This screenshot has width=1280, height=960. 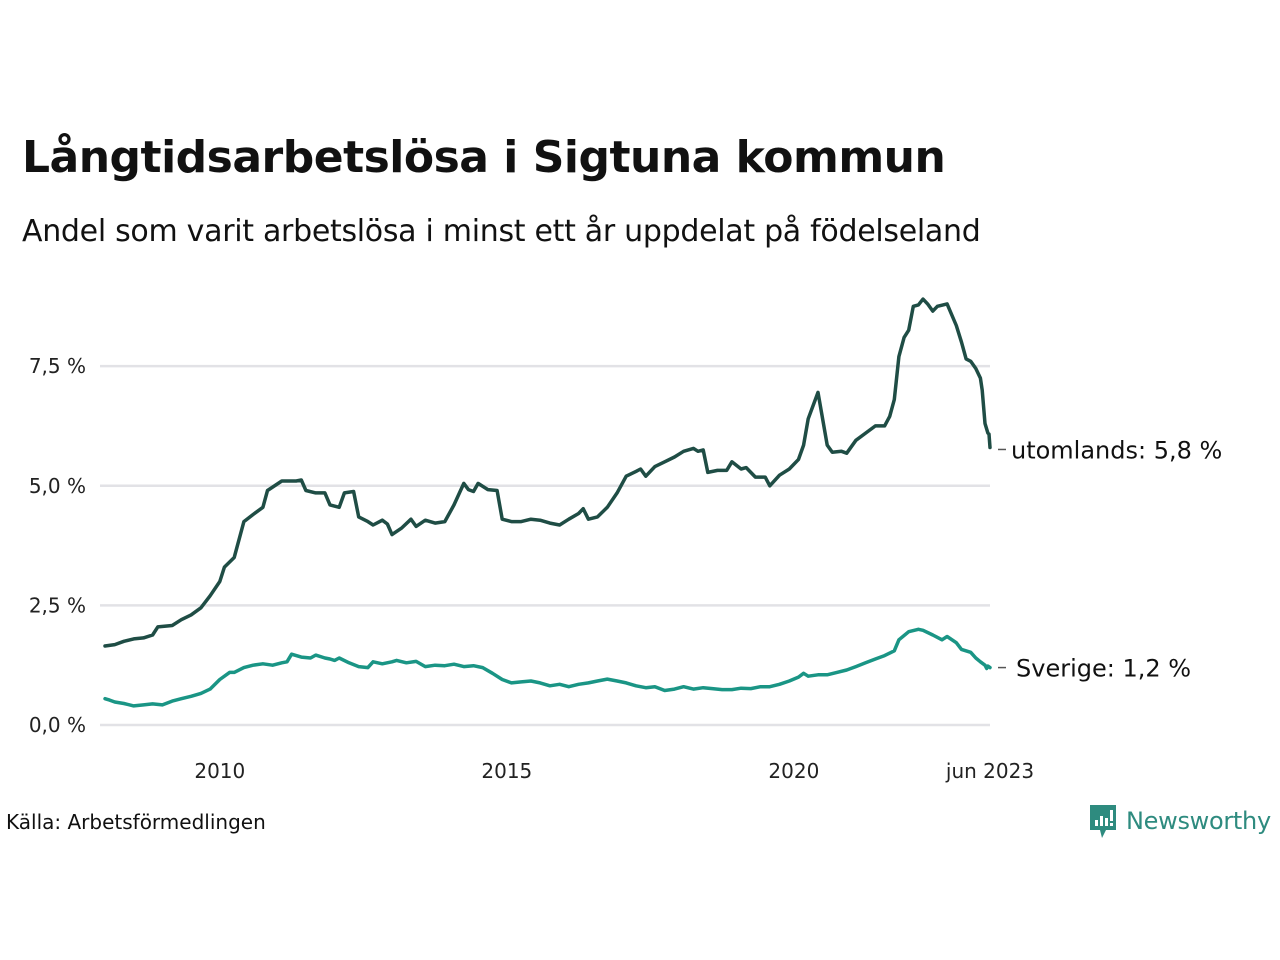 What do you see at coordinates (1116, 450) in the screenshot?
I see `end-label-utomlands: utomlands: 5,8 %` at bounding box center [1116, 450].